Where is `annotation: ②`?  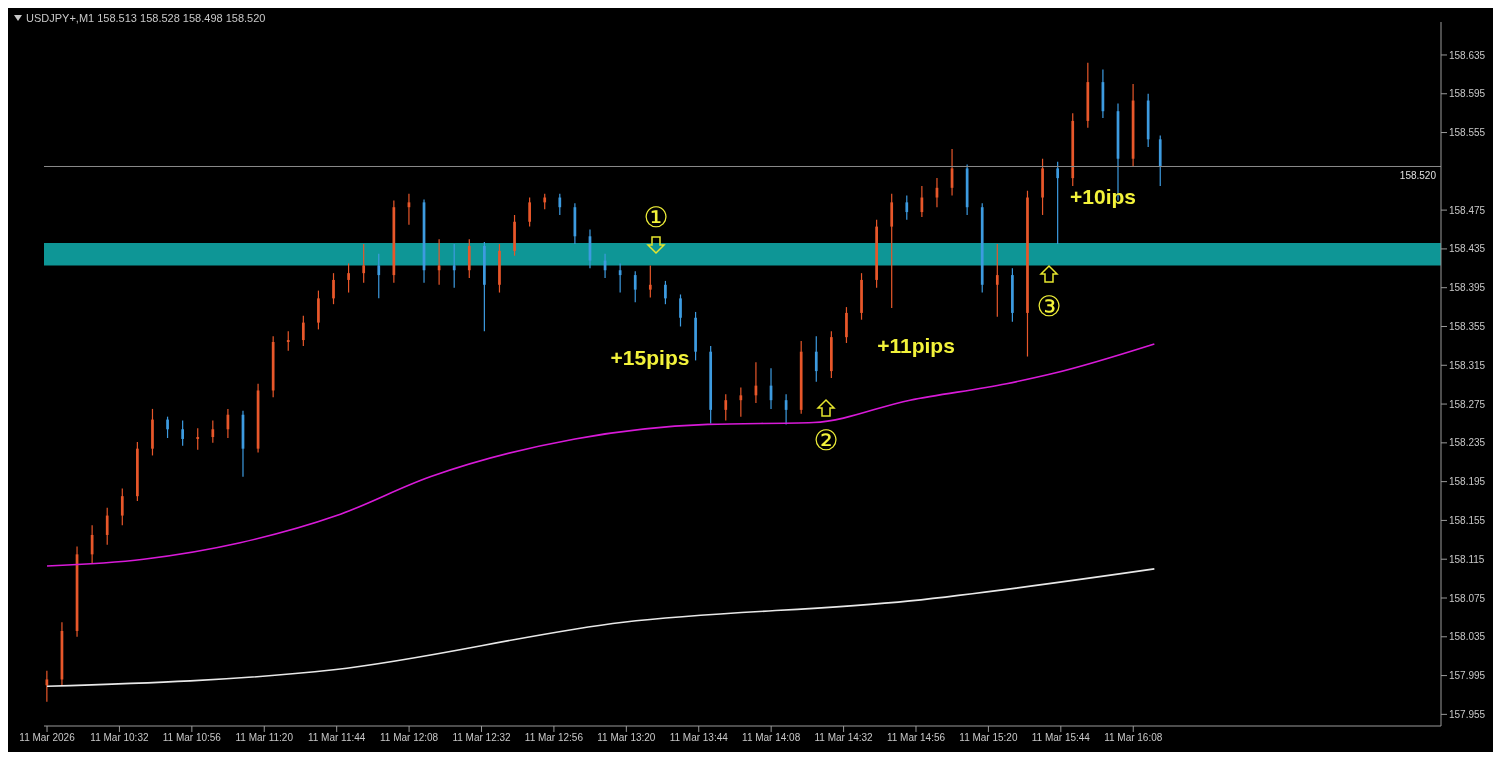
annotation: ② is located at coordinates (826, 440).